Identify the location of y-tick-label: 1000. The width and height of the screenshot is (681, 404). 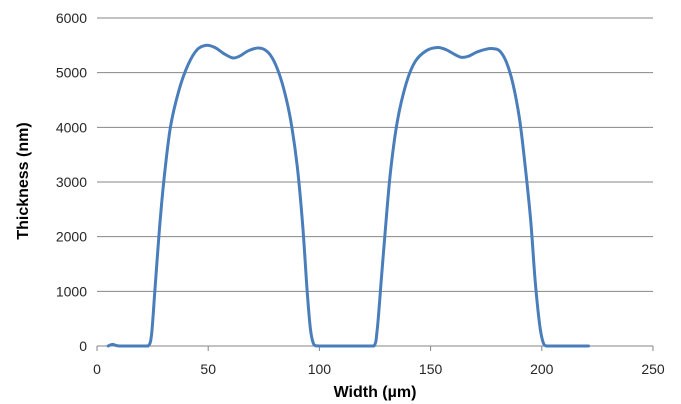
(71, 291).